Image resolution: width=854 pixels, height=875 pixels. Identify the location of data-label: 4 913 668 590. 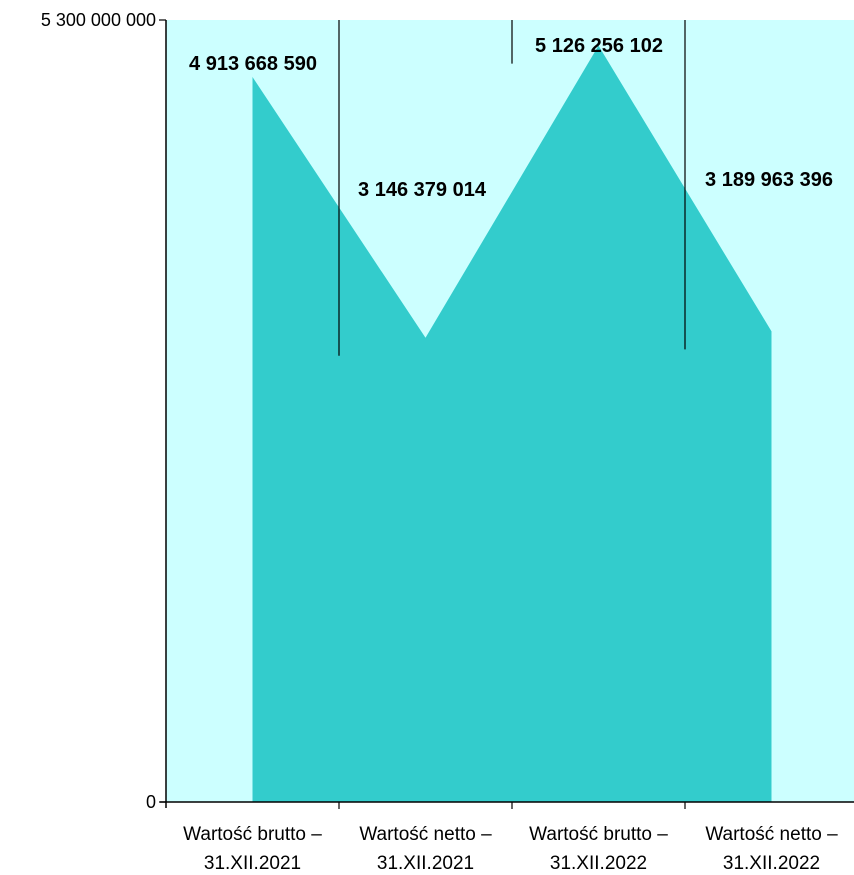
(253, 64).